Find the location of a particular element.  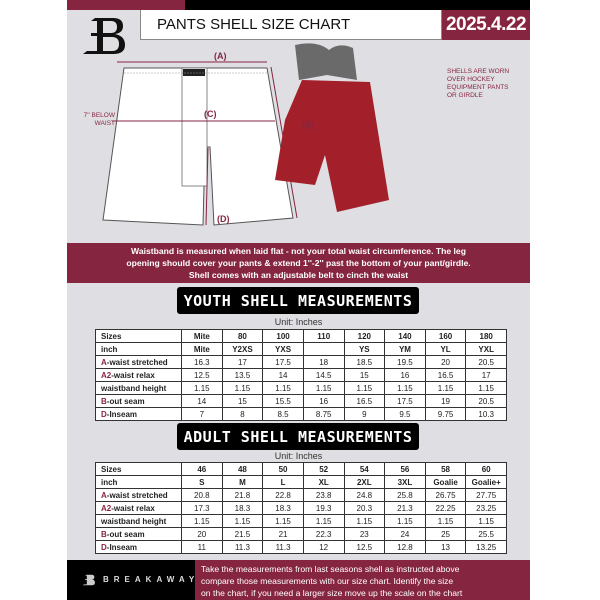

table-cell: Goalie+ is located at coordinates (486, 482).